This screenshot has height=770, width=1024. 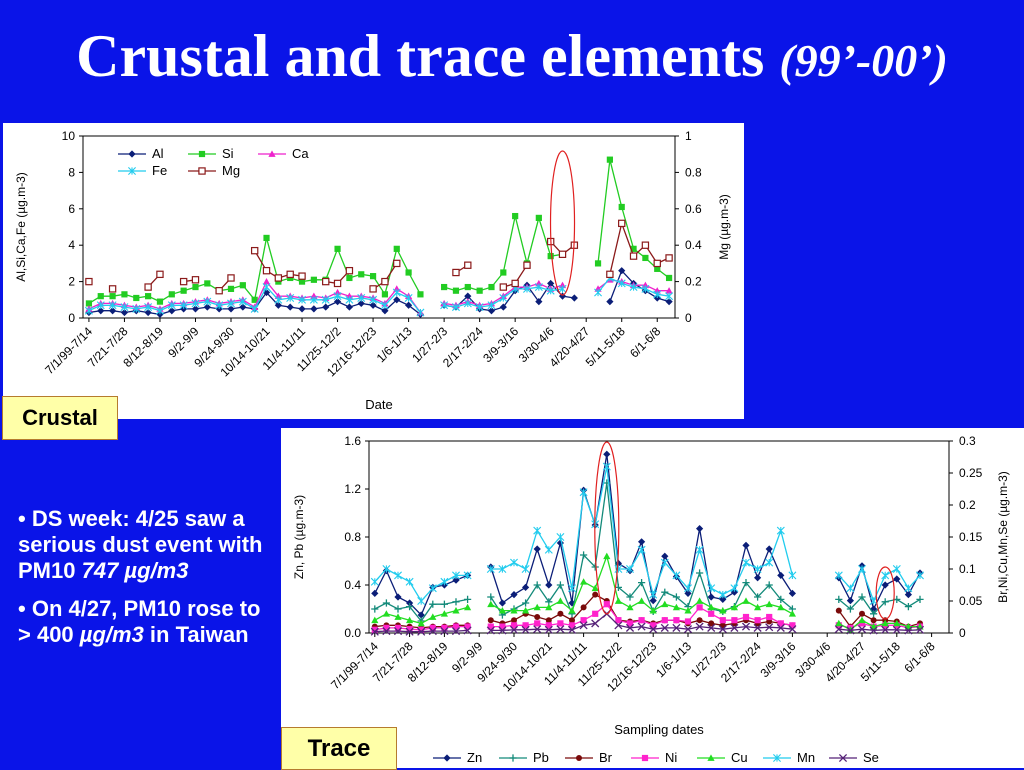 What do you see at coordinates (885, 593) in the screenshot?
I see `highlight-oval` at bounding box center [885, 593].